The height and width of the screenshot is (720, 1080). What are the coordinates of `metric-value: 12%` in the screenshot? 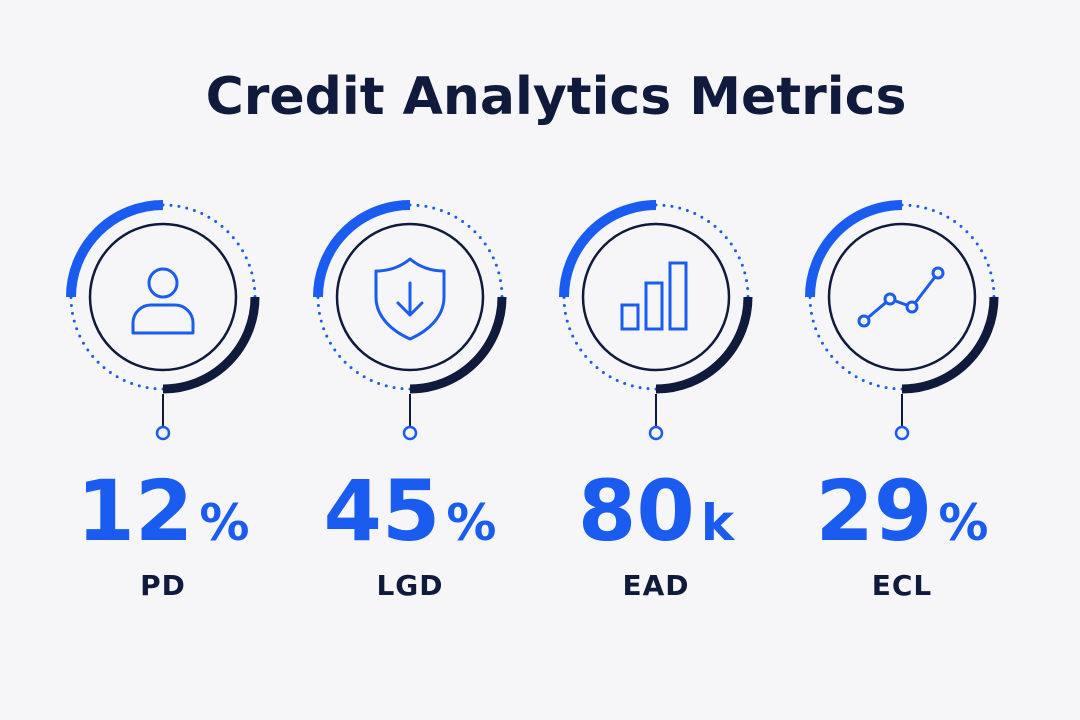 It's located at (162, 511).